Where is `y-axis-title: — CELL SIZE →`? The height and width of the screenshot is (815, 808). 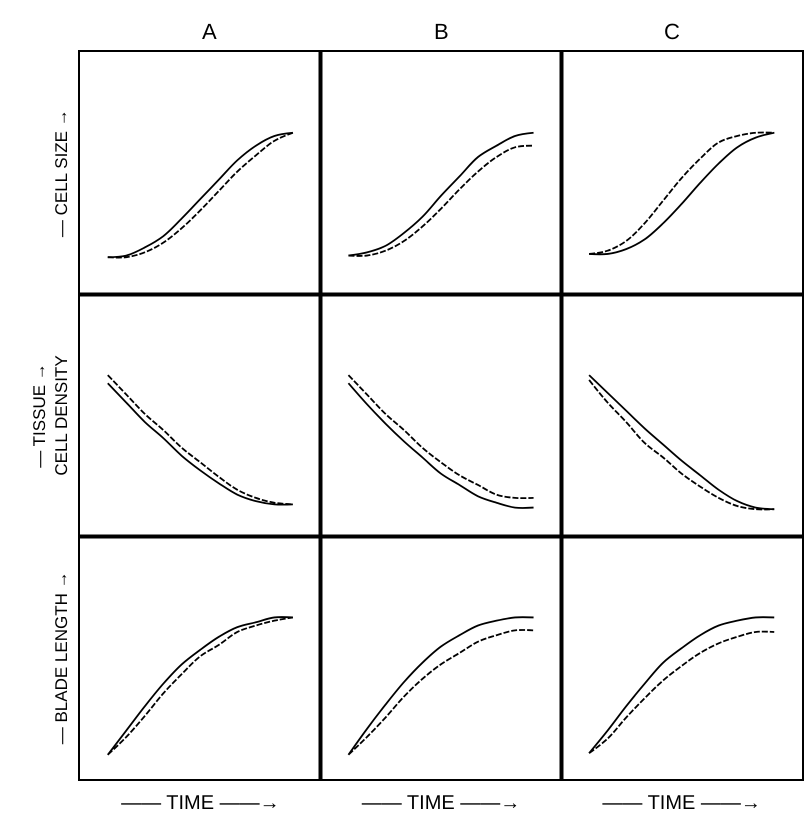
y-axis-title: — CELL SIZE → is located at coordinates (62, 173).